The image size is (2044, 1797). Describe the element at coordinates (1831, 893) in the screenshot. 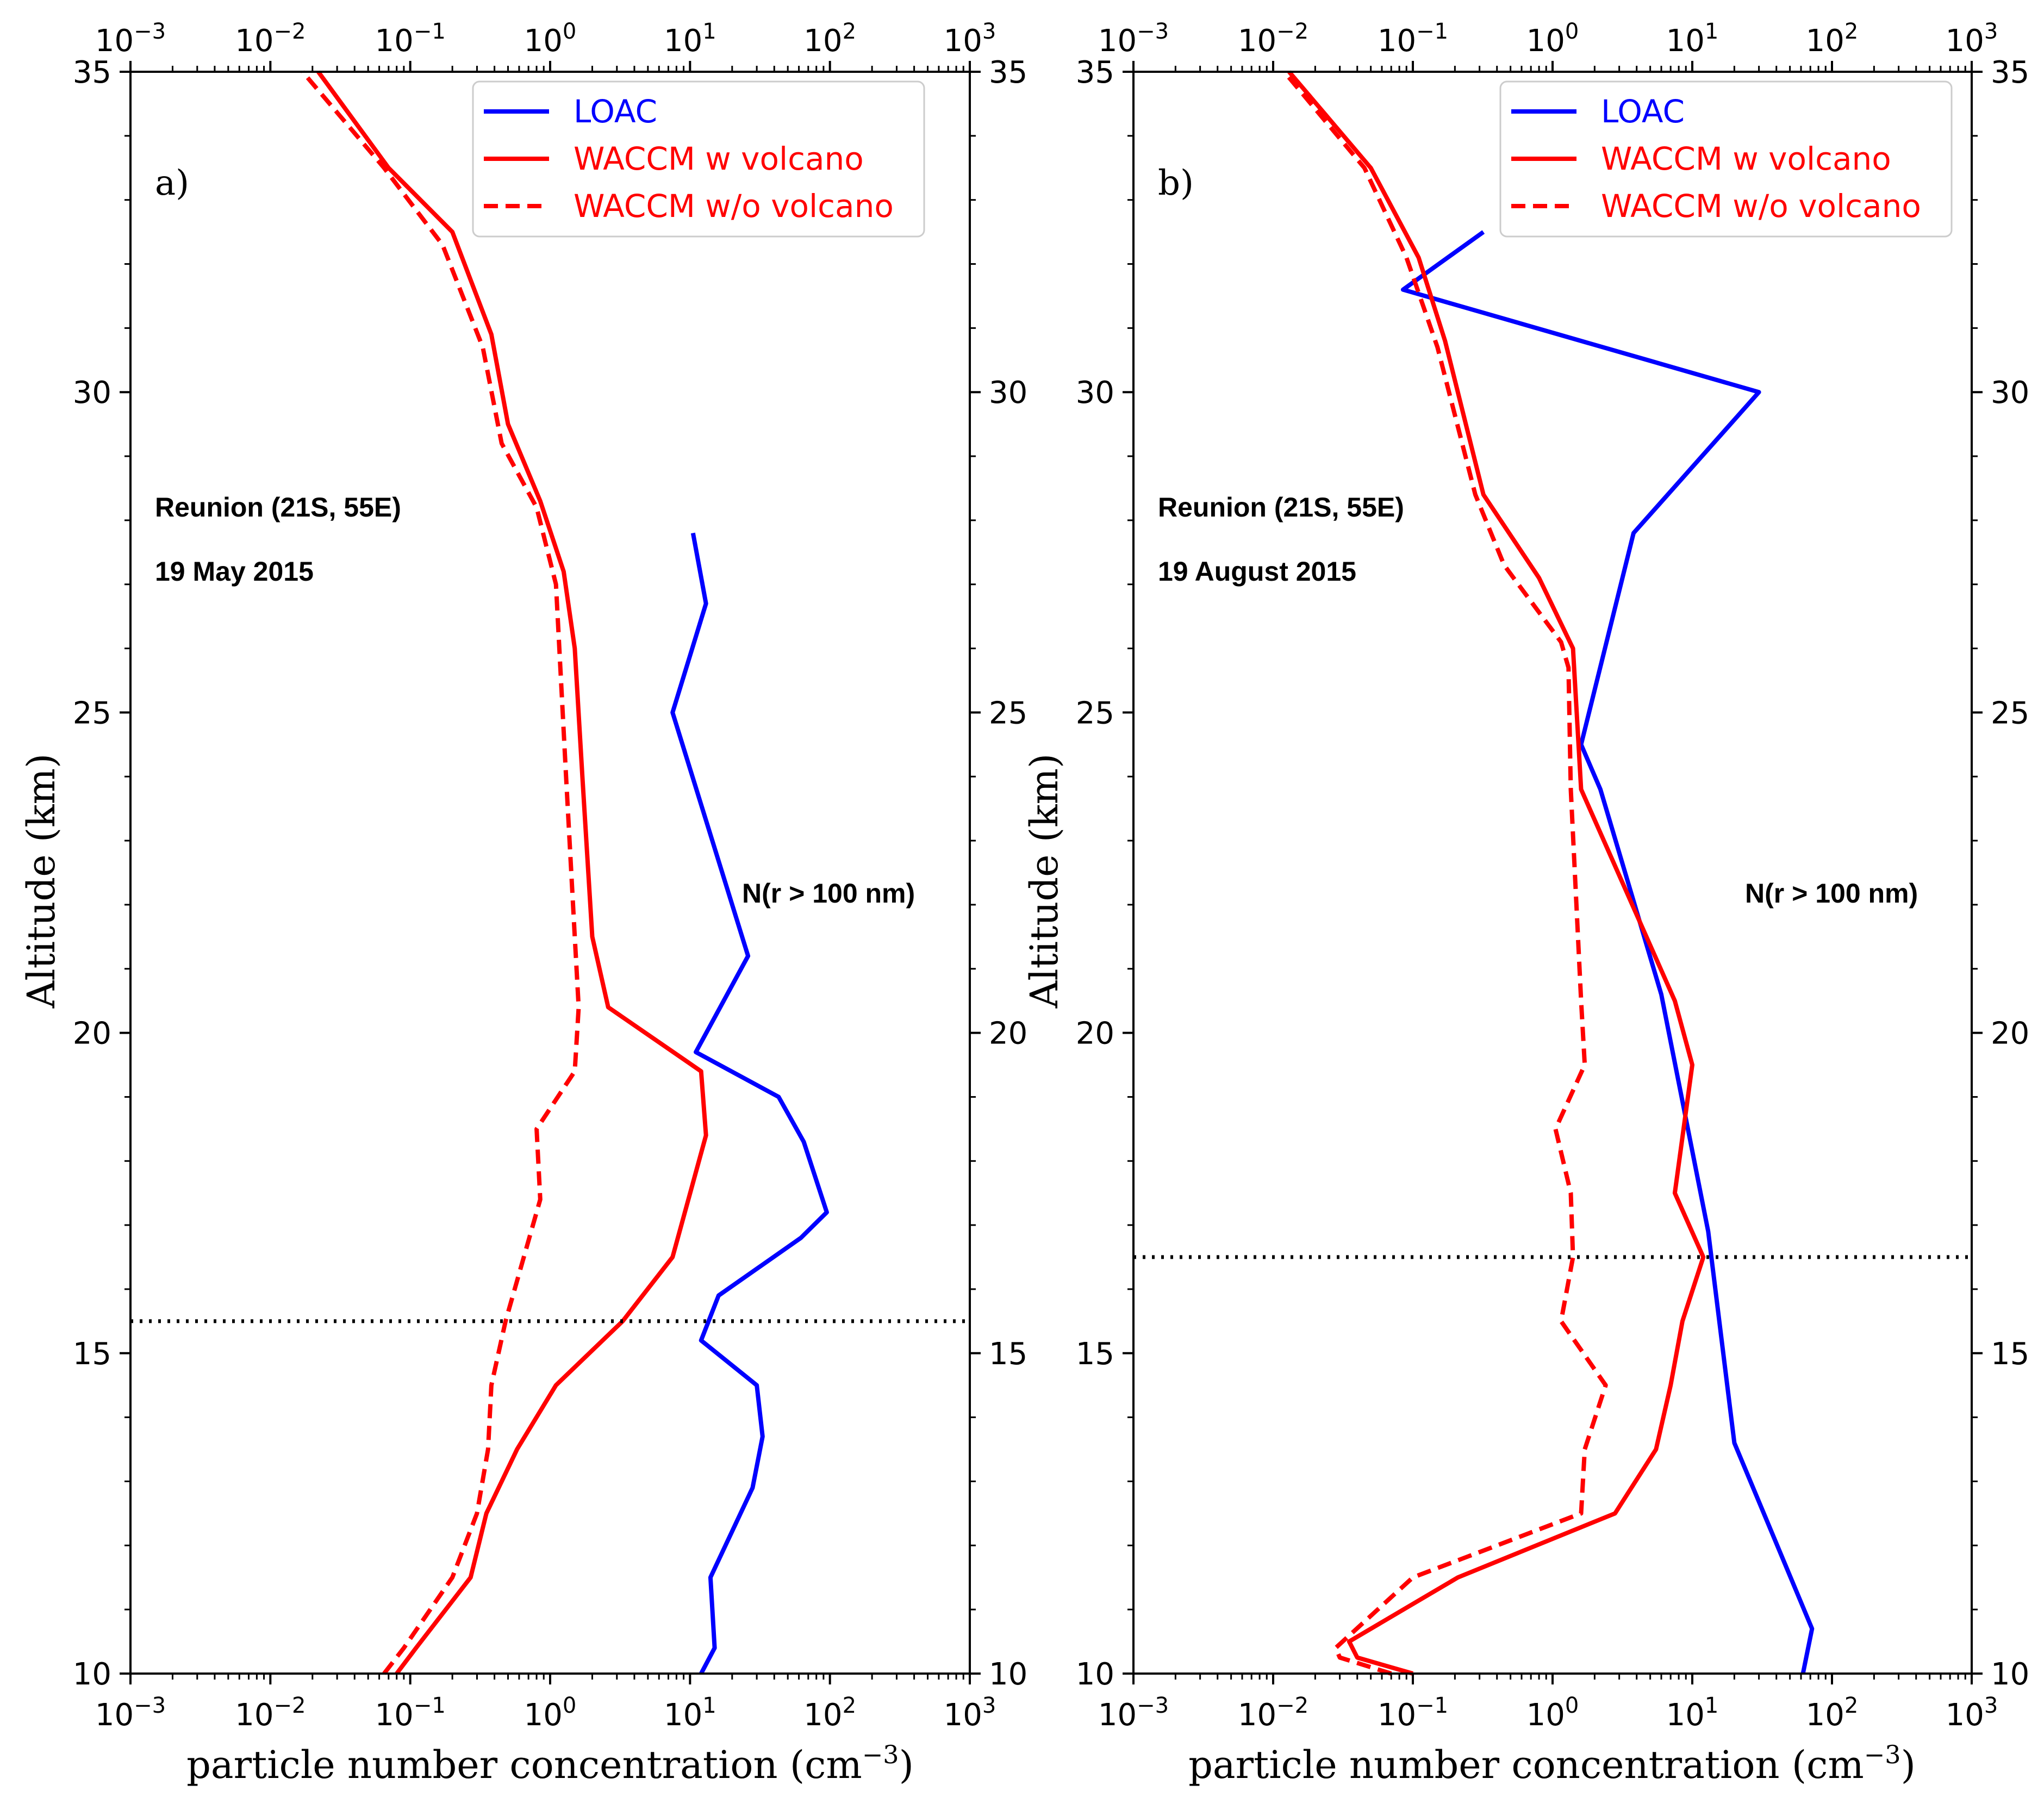

I see `panel-b-annotation: N(r > 100 nm)` at that location.